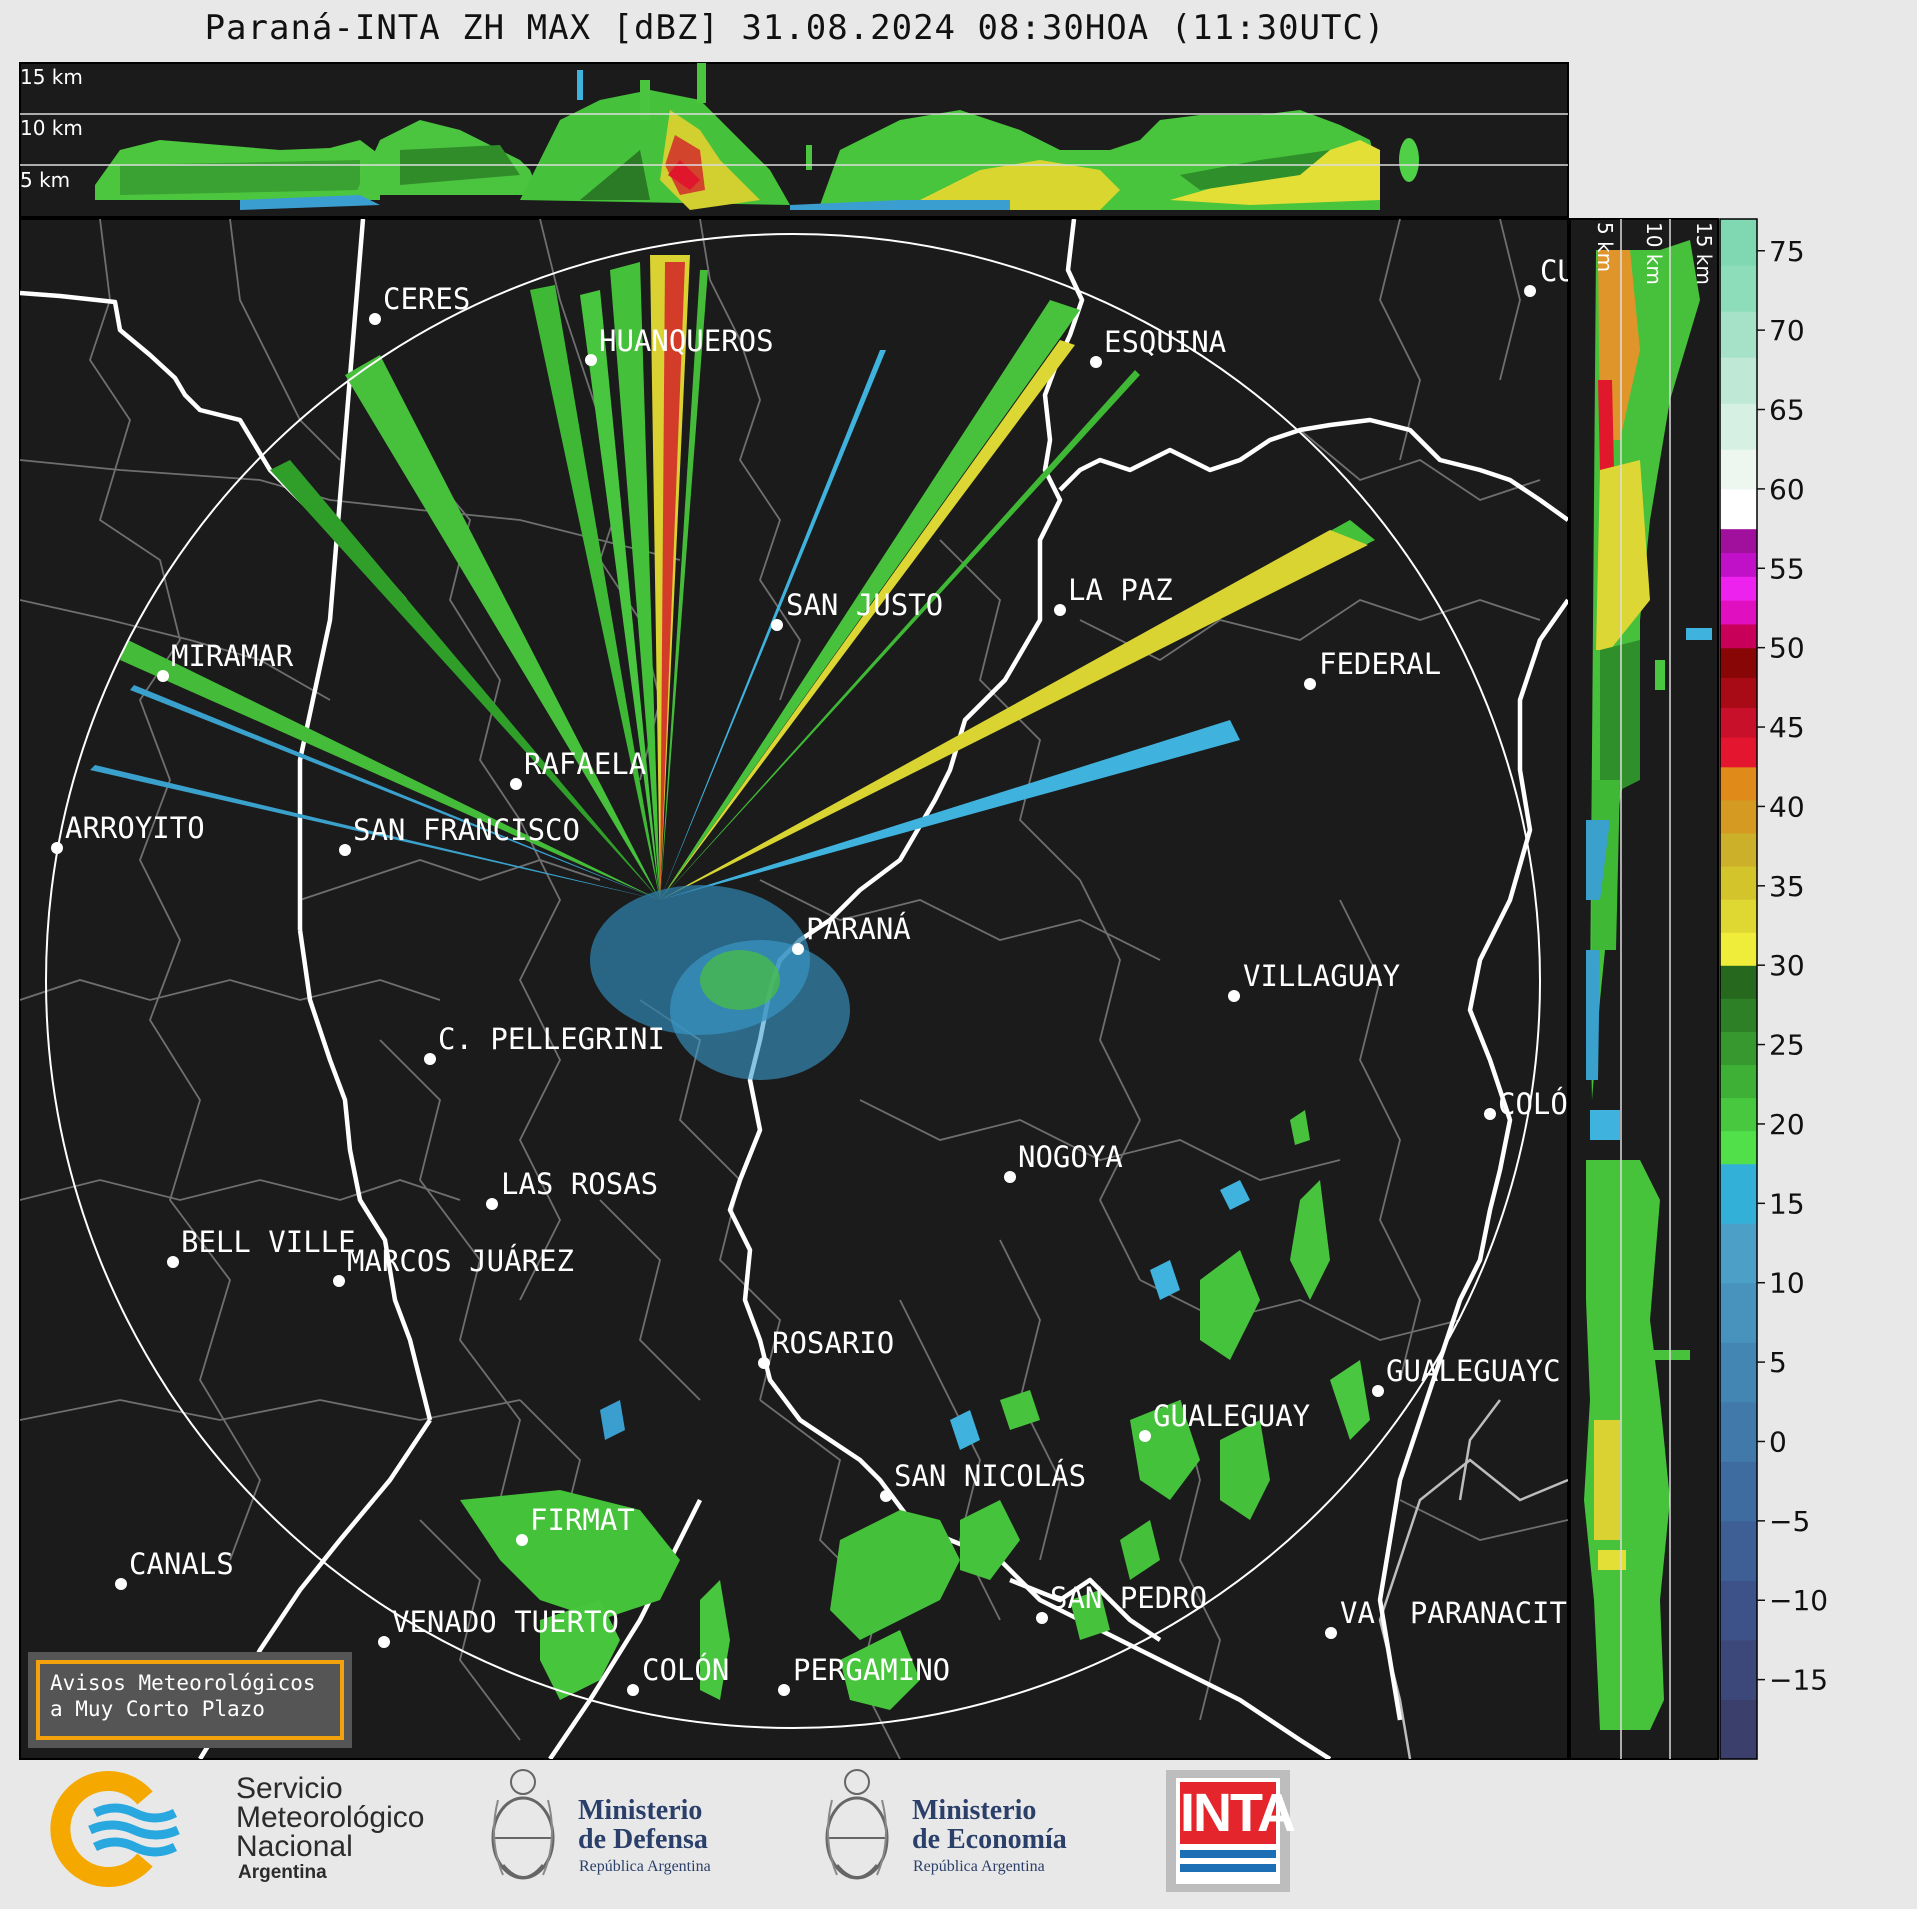  I want to click on city-dot-bell-ville, so click(173, 1262).